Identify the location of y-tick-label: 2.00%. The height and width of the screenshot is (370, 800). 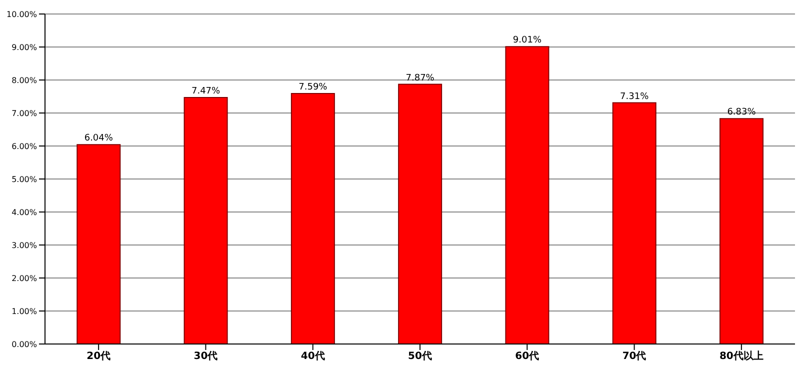
(25, 278).